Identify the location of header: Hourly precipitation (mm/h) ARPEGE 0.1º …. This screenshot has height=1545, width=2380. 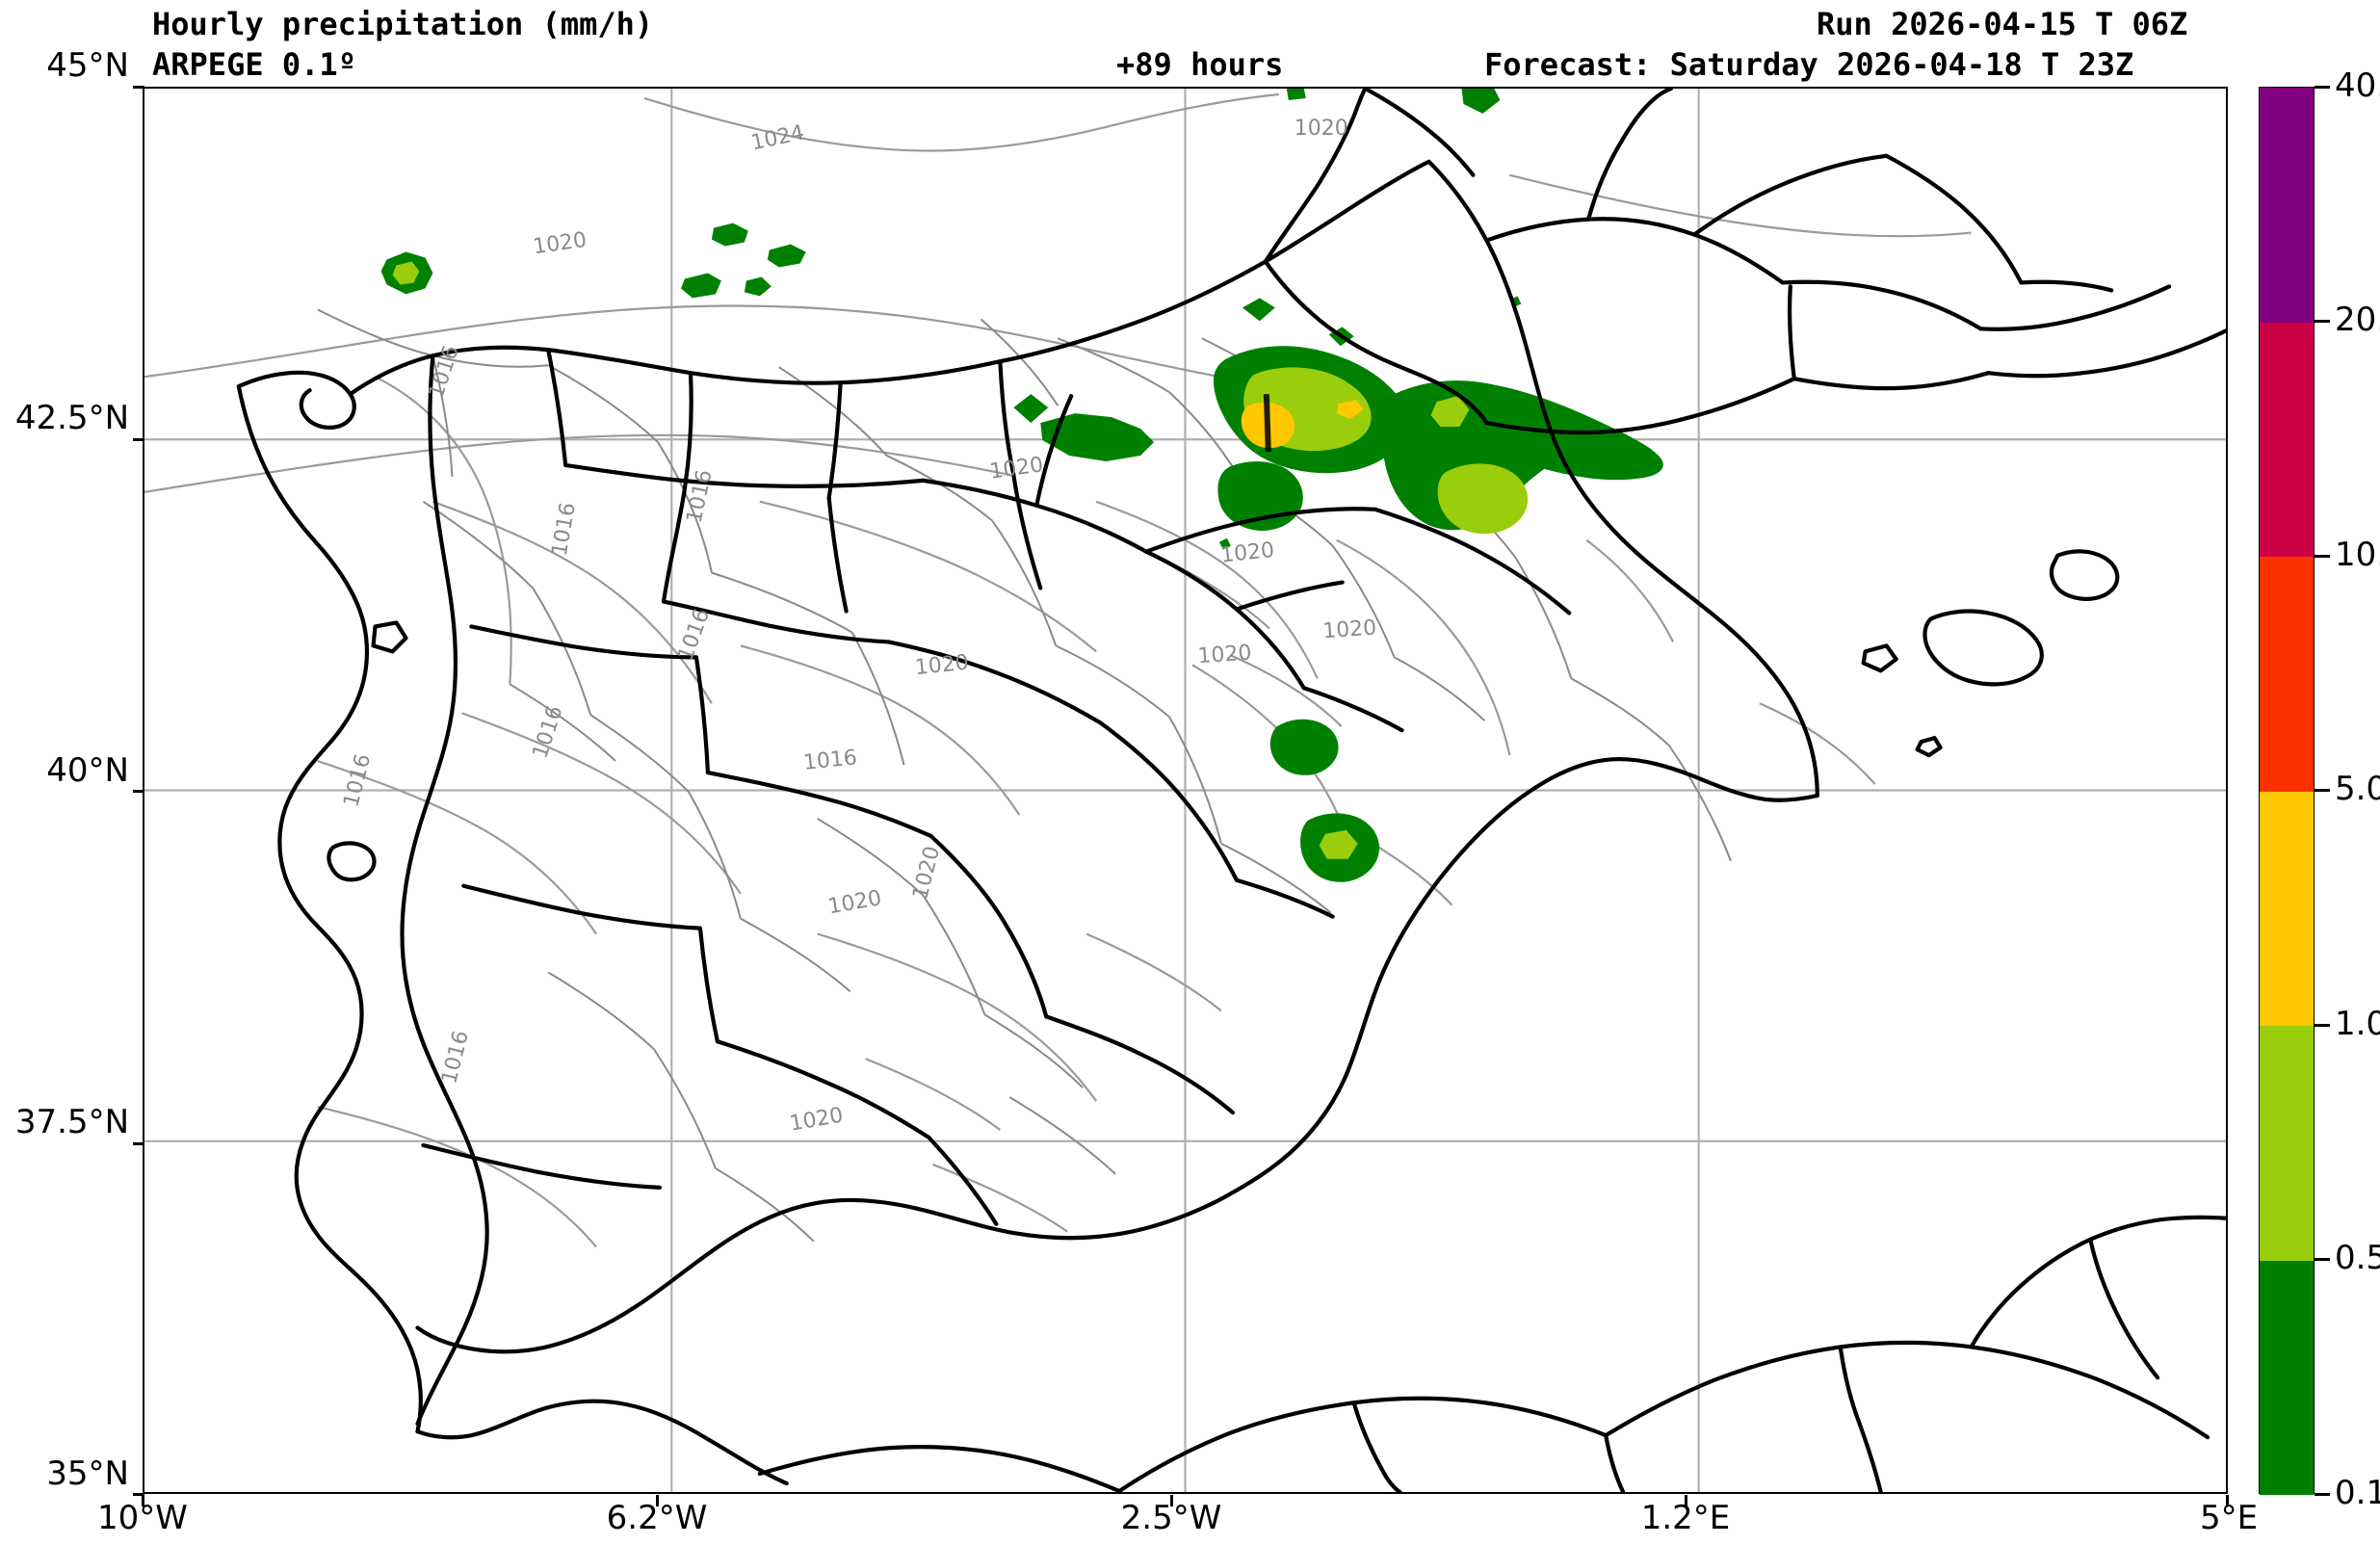
(1190, 45).